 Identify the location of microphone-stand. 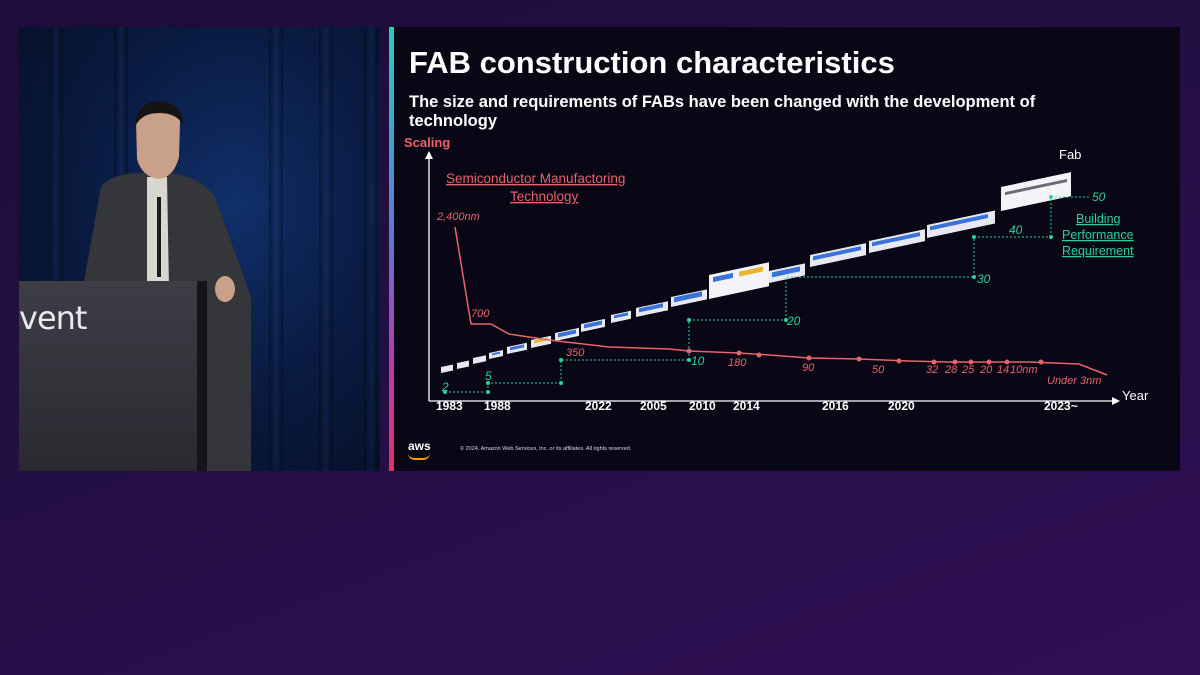
(202, 376).